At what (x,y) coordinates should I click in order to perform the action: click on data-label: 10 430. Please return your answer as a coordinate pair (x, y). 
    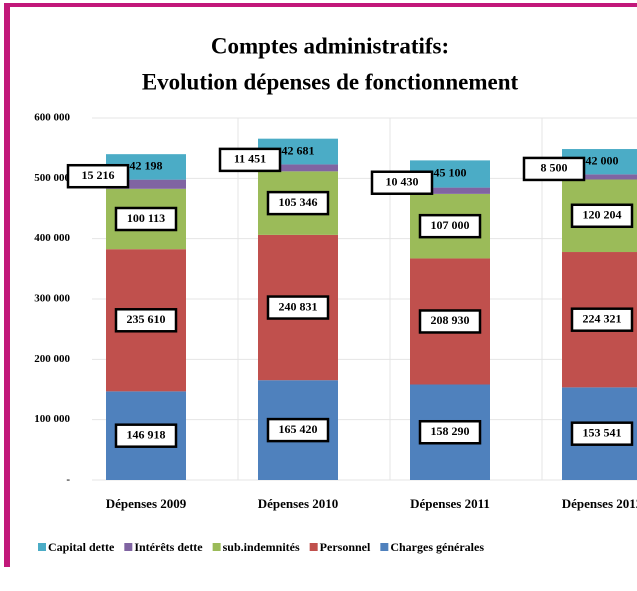
    Looking at the image, I should click on (402, 181).